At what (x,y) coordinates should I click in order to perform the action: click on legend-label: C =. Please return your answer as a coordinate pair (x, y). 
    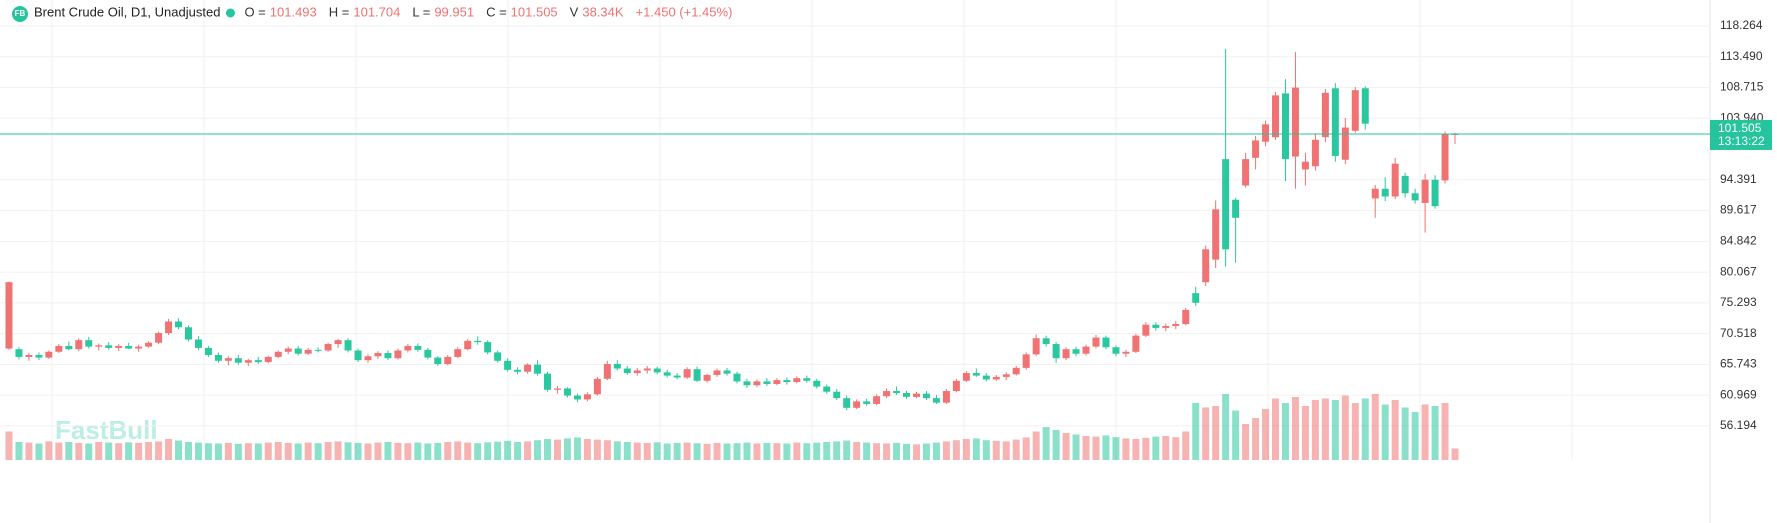
    Looking at the image, I should click on (496, 11).